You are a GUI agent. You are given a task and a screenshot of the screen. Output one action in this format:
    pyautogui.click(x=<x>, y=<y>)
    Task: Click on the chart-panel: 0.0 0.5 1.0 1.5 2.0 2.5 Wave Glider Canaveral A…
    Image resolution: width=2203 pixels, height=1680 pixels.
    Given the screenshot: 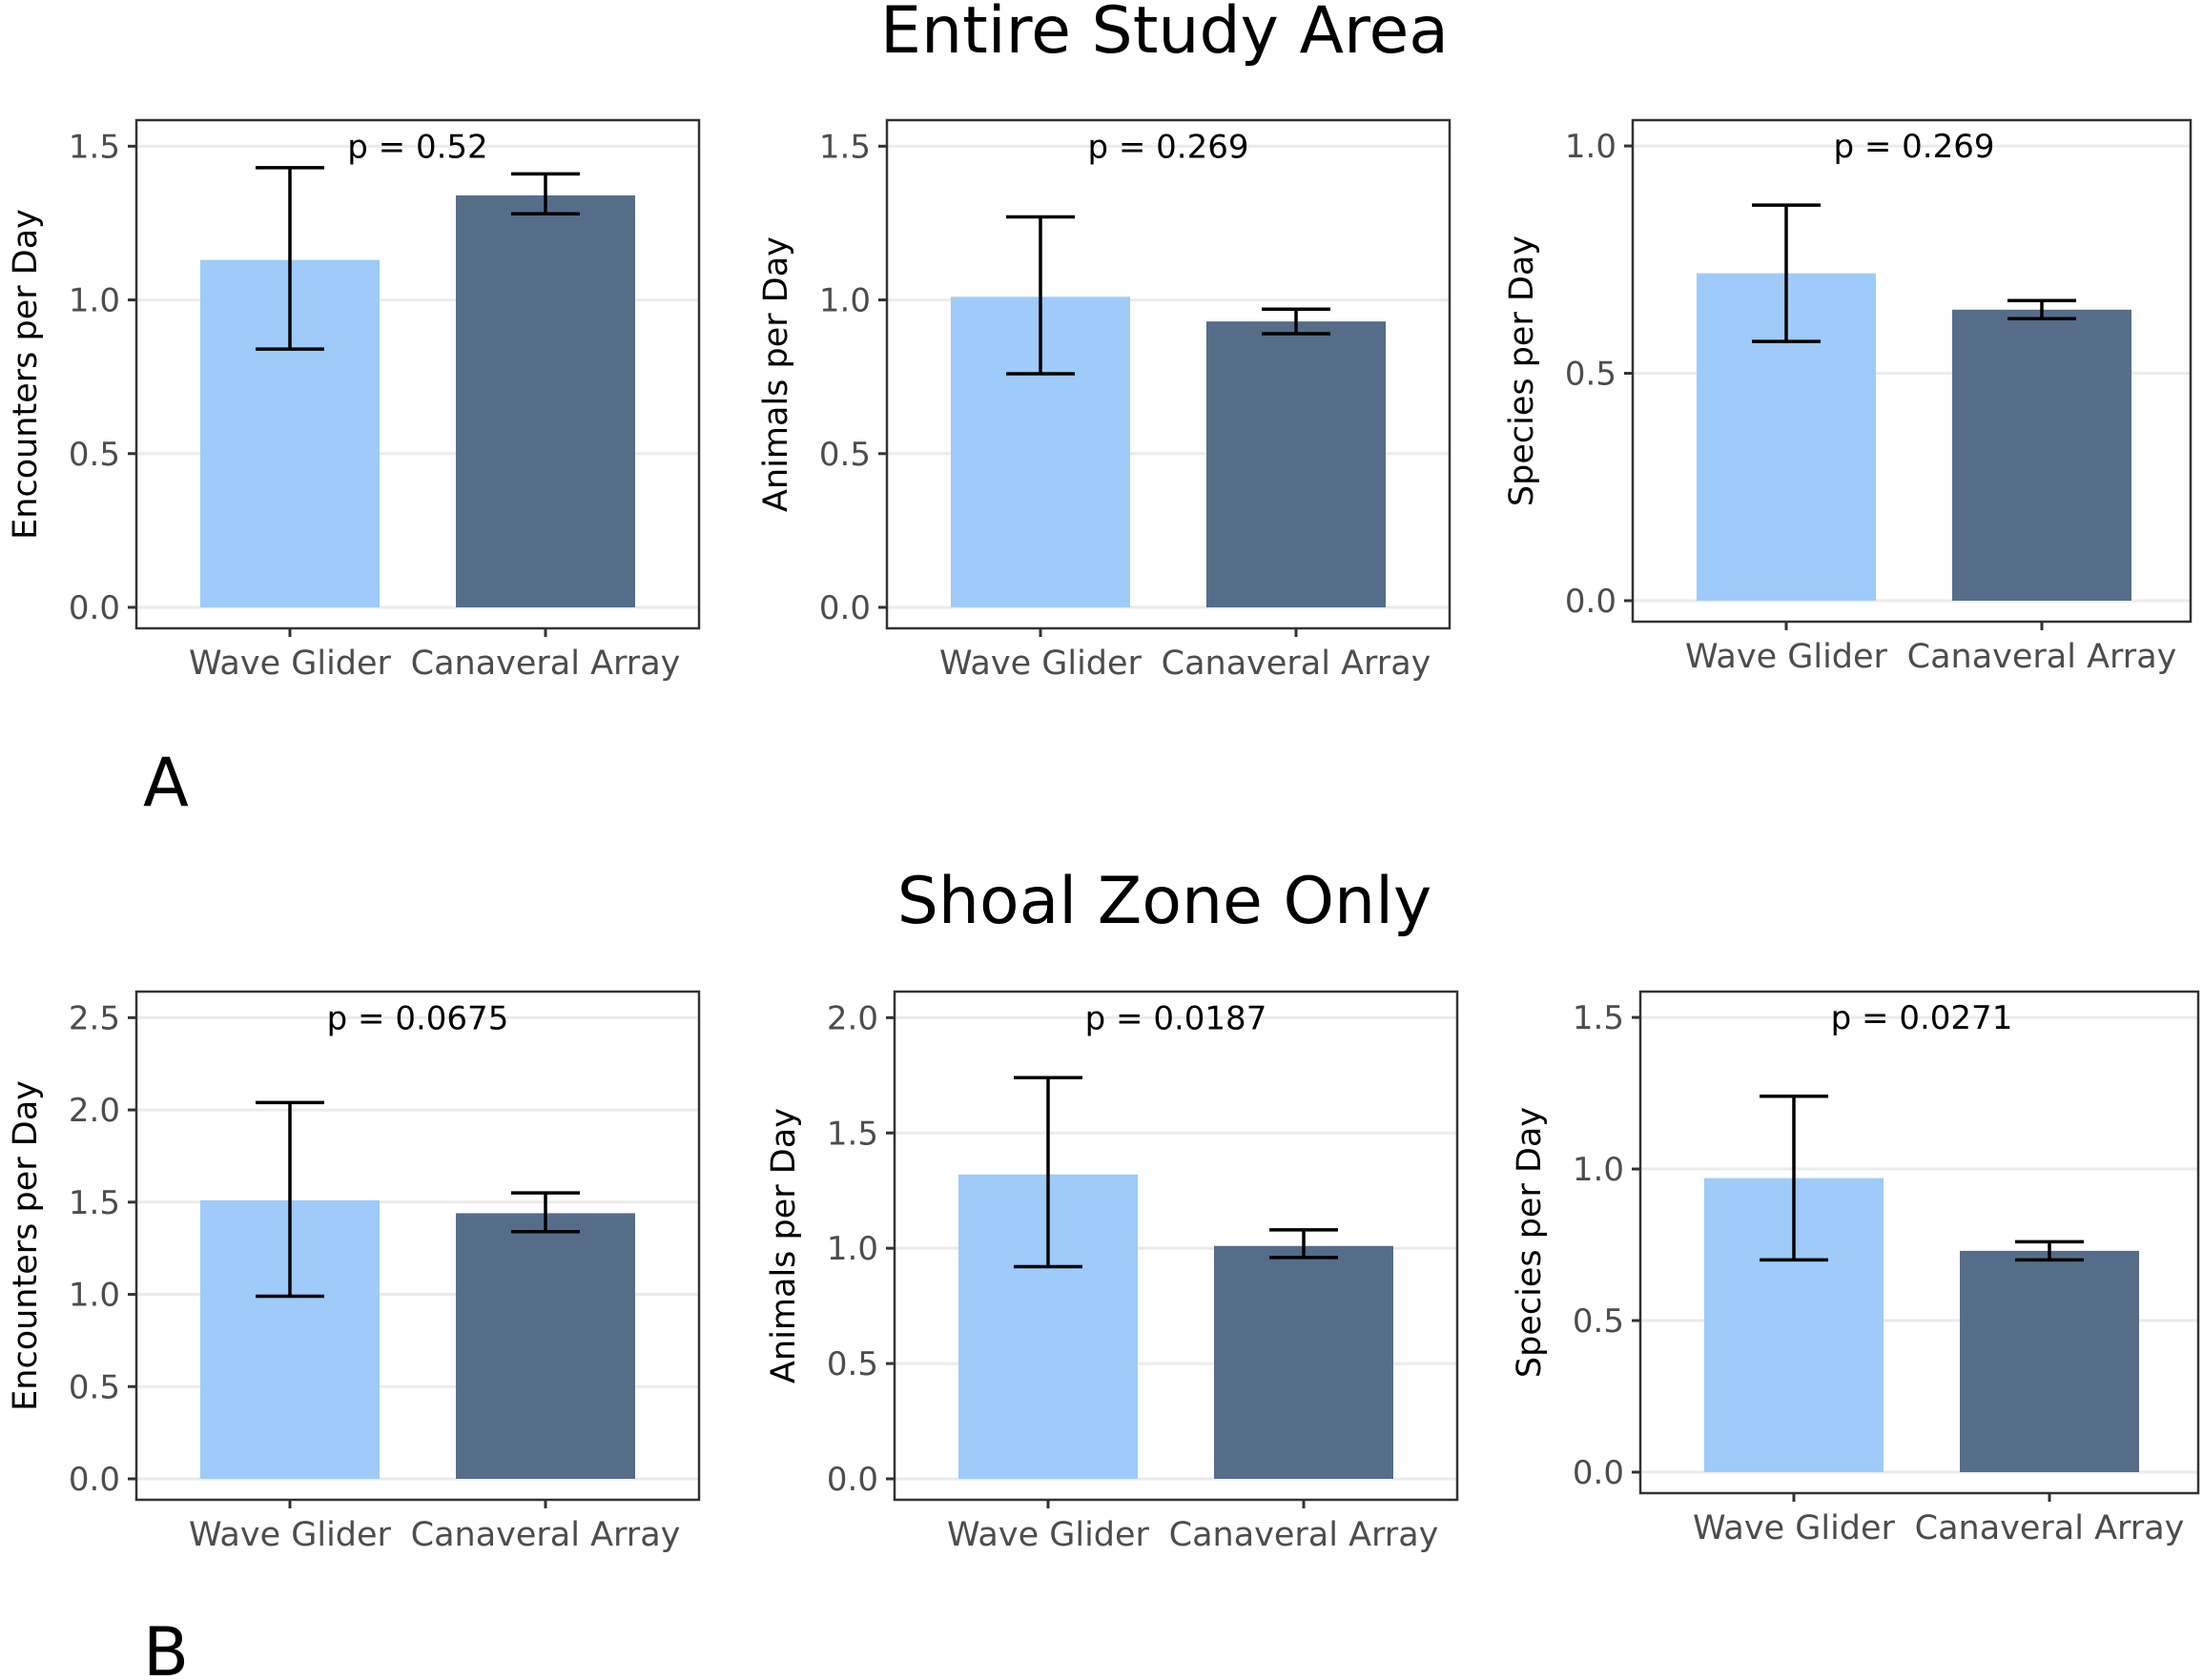 What is the action you would take?
    pyautogui.click(x=354, y=1272)
    